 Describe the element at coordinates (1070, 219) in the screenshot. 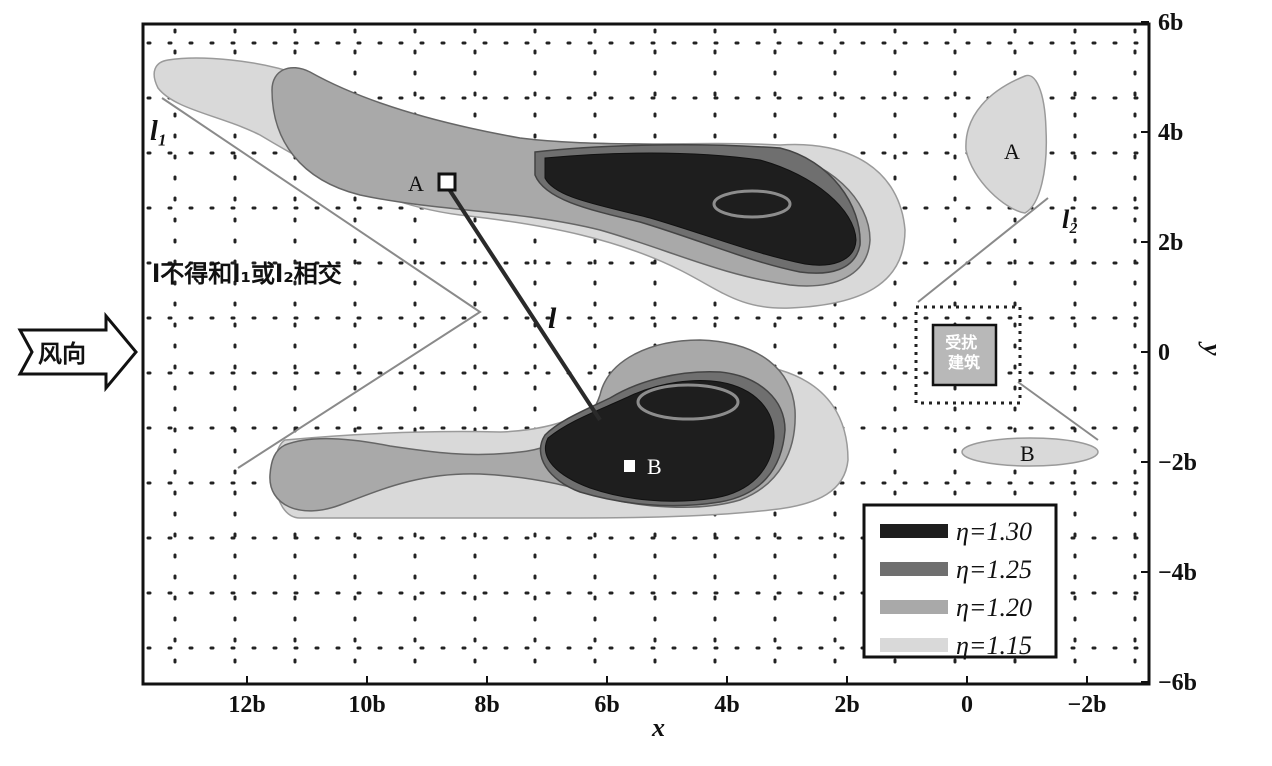

I see `line-l2-label: l₂` at that location.